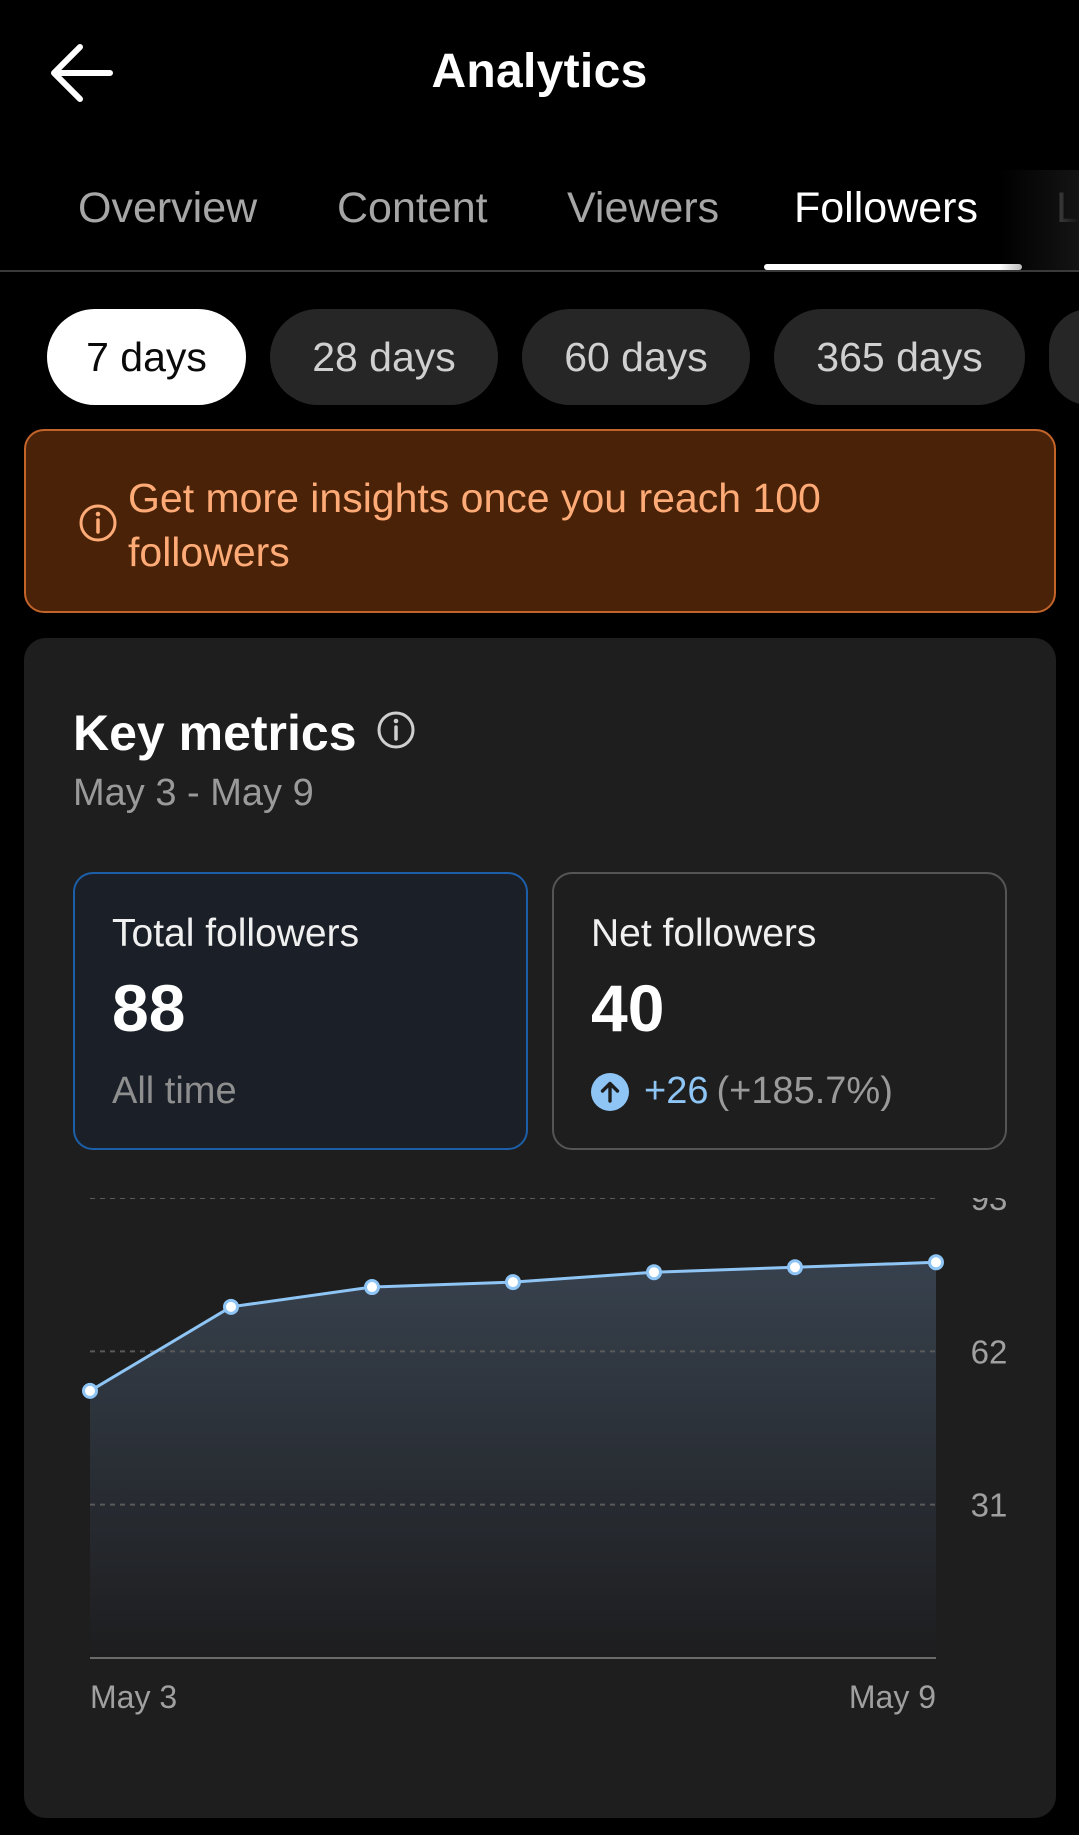 This screenshot has width=1079, height=1835. Describe the element at coordinates (1039, 220) in the screenshot. I see `tabs-scroll-fade` at that location.